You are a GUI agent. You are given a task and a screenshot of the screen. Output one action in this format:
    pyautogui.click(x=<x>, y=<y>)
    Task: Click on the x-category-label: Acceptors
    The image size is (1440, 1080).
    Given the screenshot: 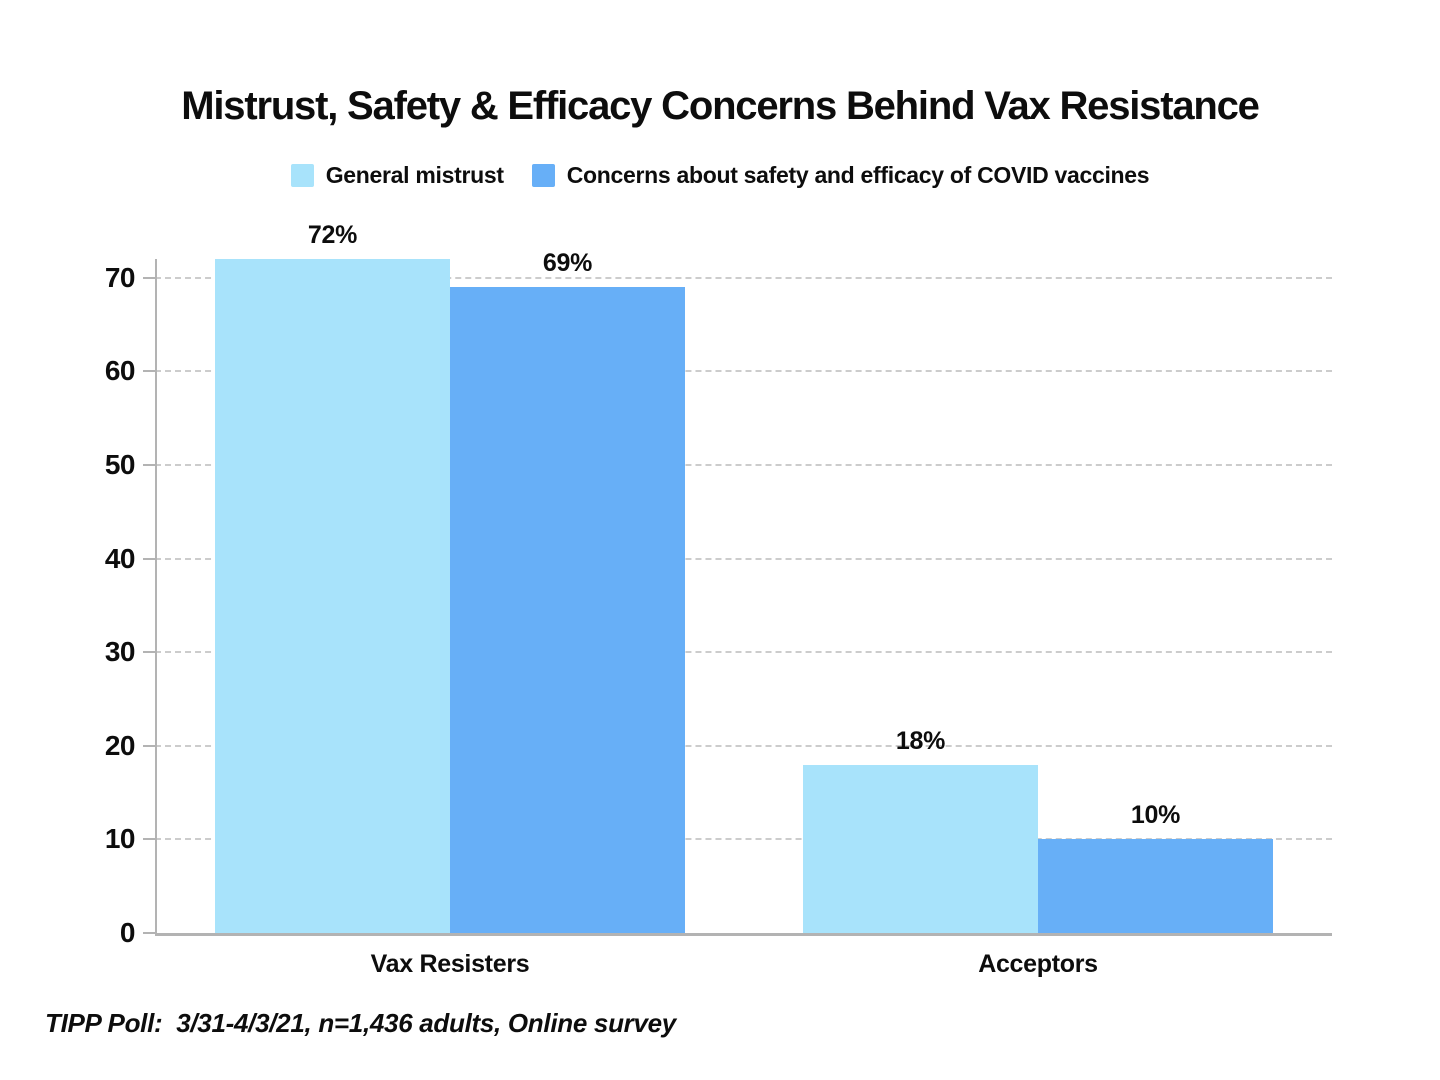 What is the action you would take?
    pyautogui.click(x=1038, y=964)
    